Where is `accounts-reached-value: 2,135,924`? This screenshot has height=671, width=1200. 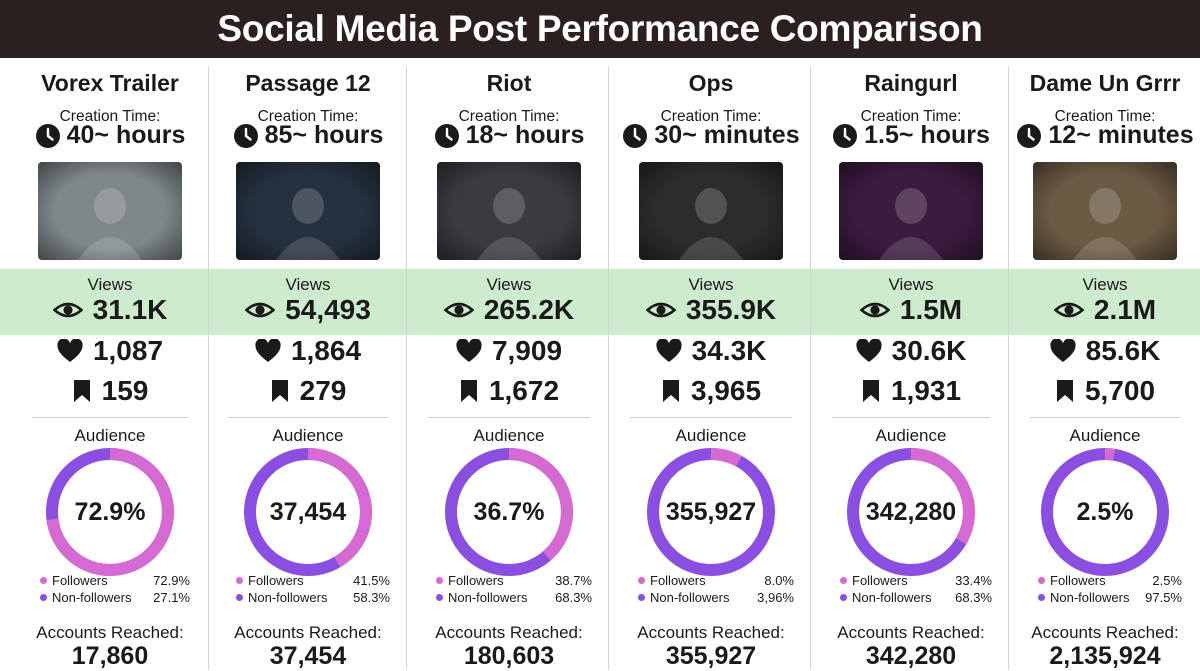
accounts-reached-value: 2,135,924 is located at coordinates (1105, 656).